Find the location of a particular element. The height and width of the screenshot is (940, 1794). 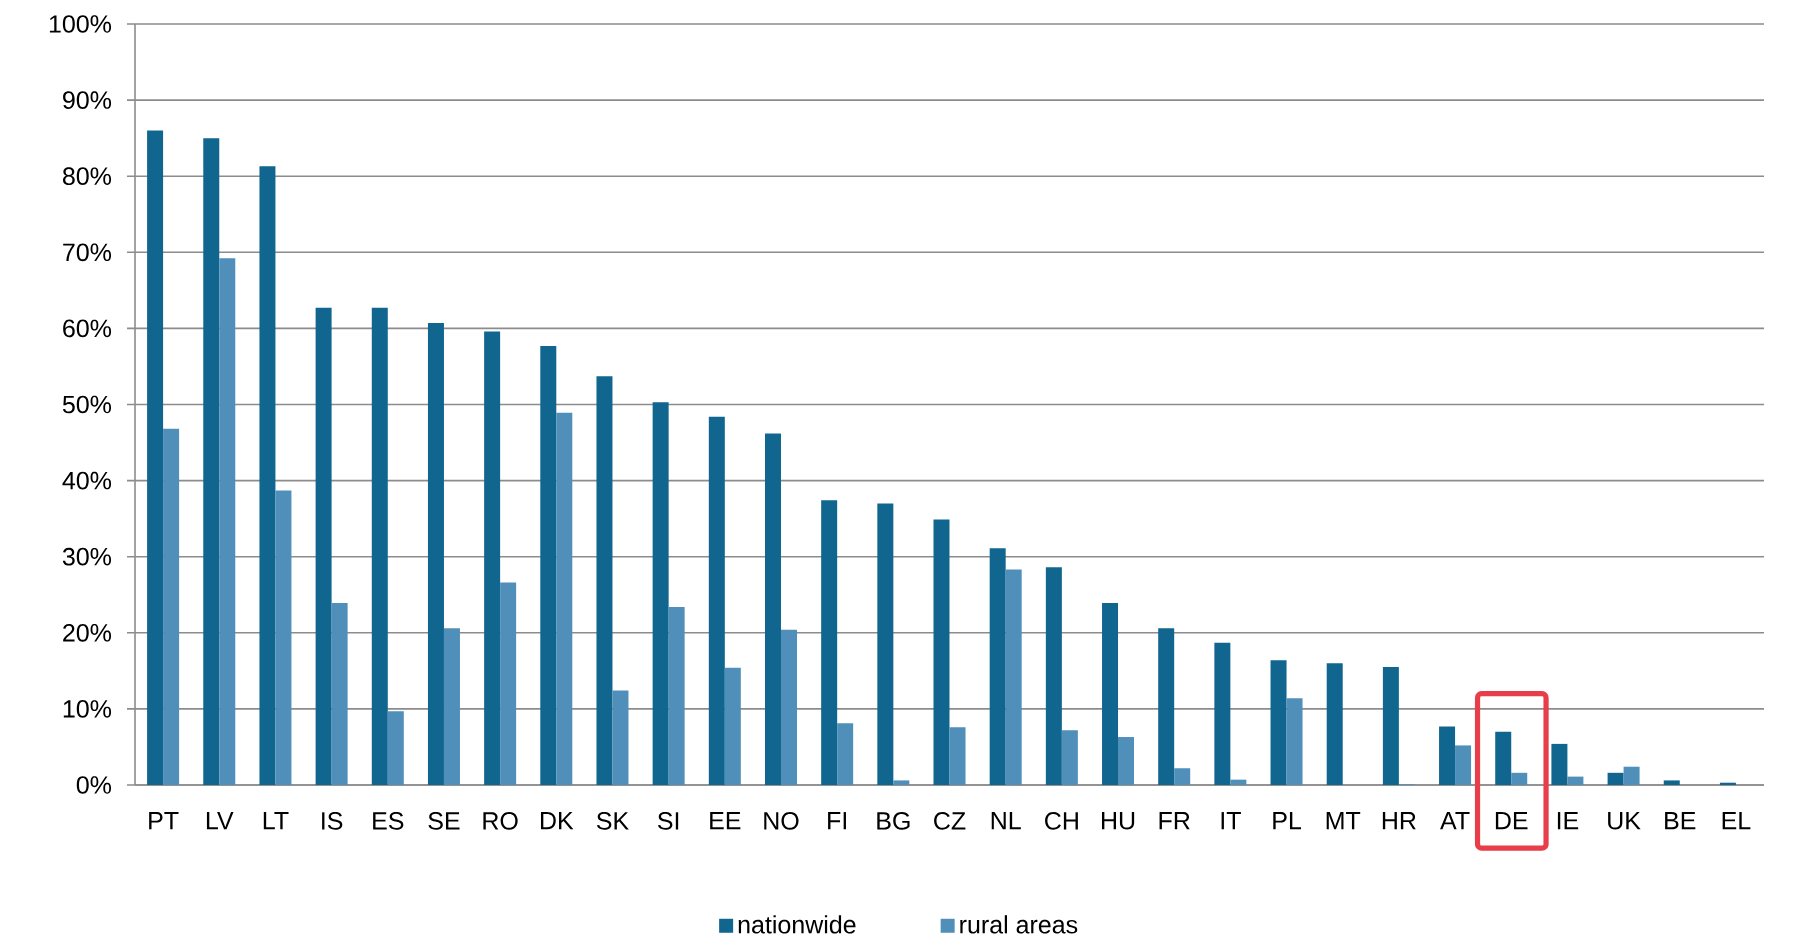

x-tick-label: FR is located at coordinates (1174, 821).